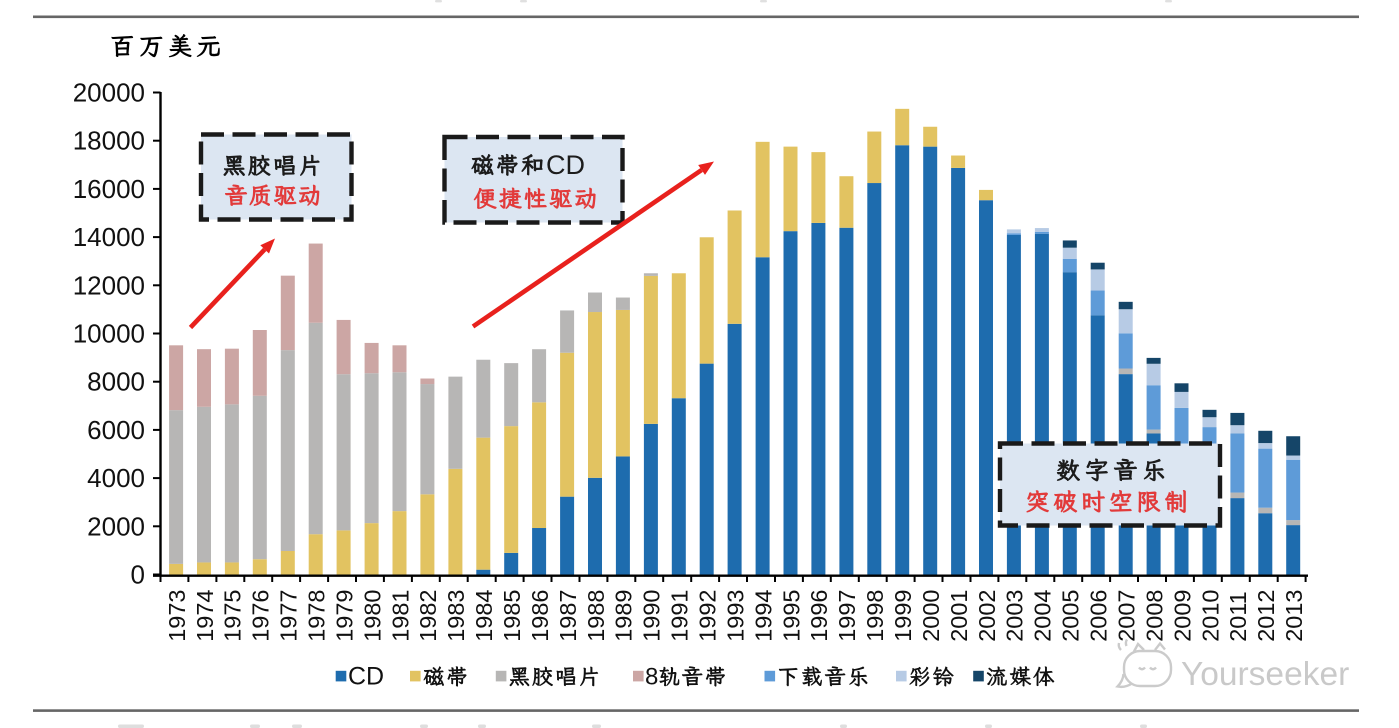 The width and height of the screenshot is (1399, 728). Describe the element at coordinates (289, 616) in the screenshot. I see `svg-text: 1977` at that location.